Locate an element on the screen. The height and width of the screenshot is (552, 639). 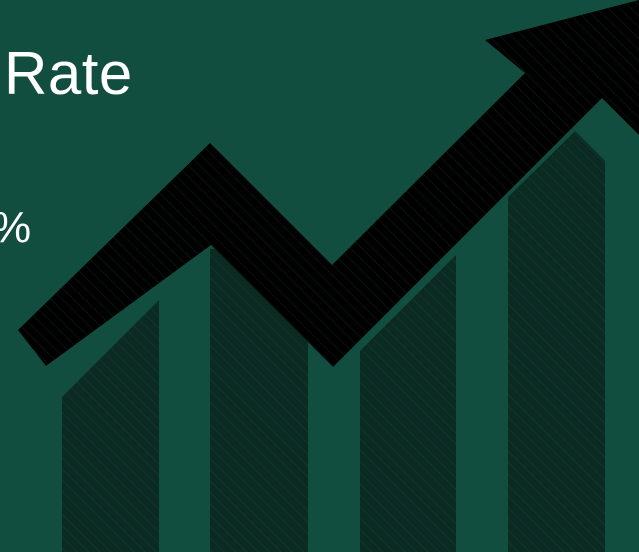
bar-4-hatch is located at coordinates (556, 341).